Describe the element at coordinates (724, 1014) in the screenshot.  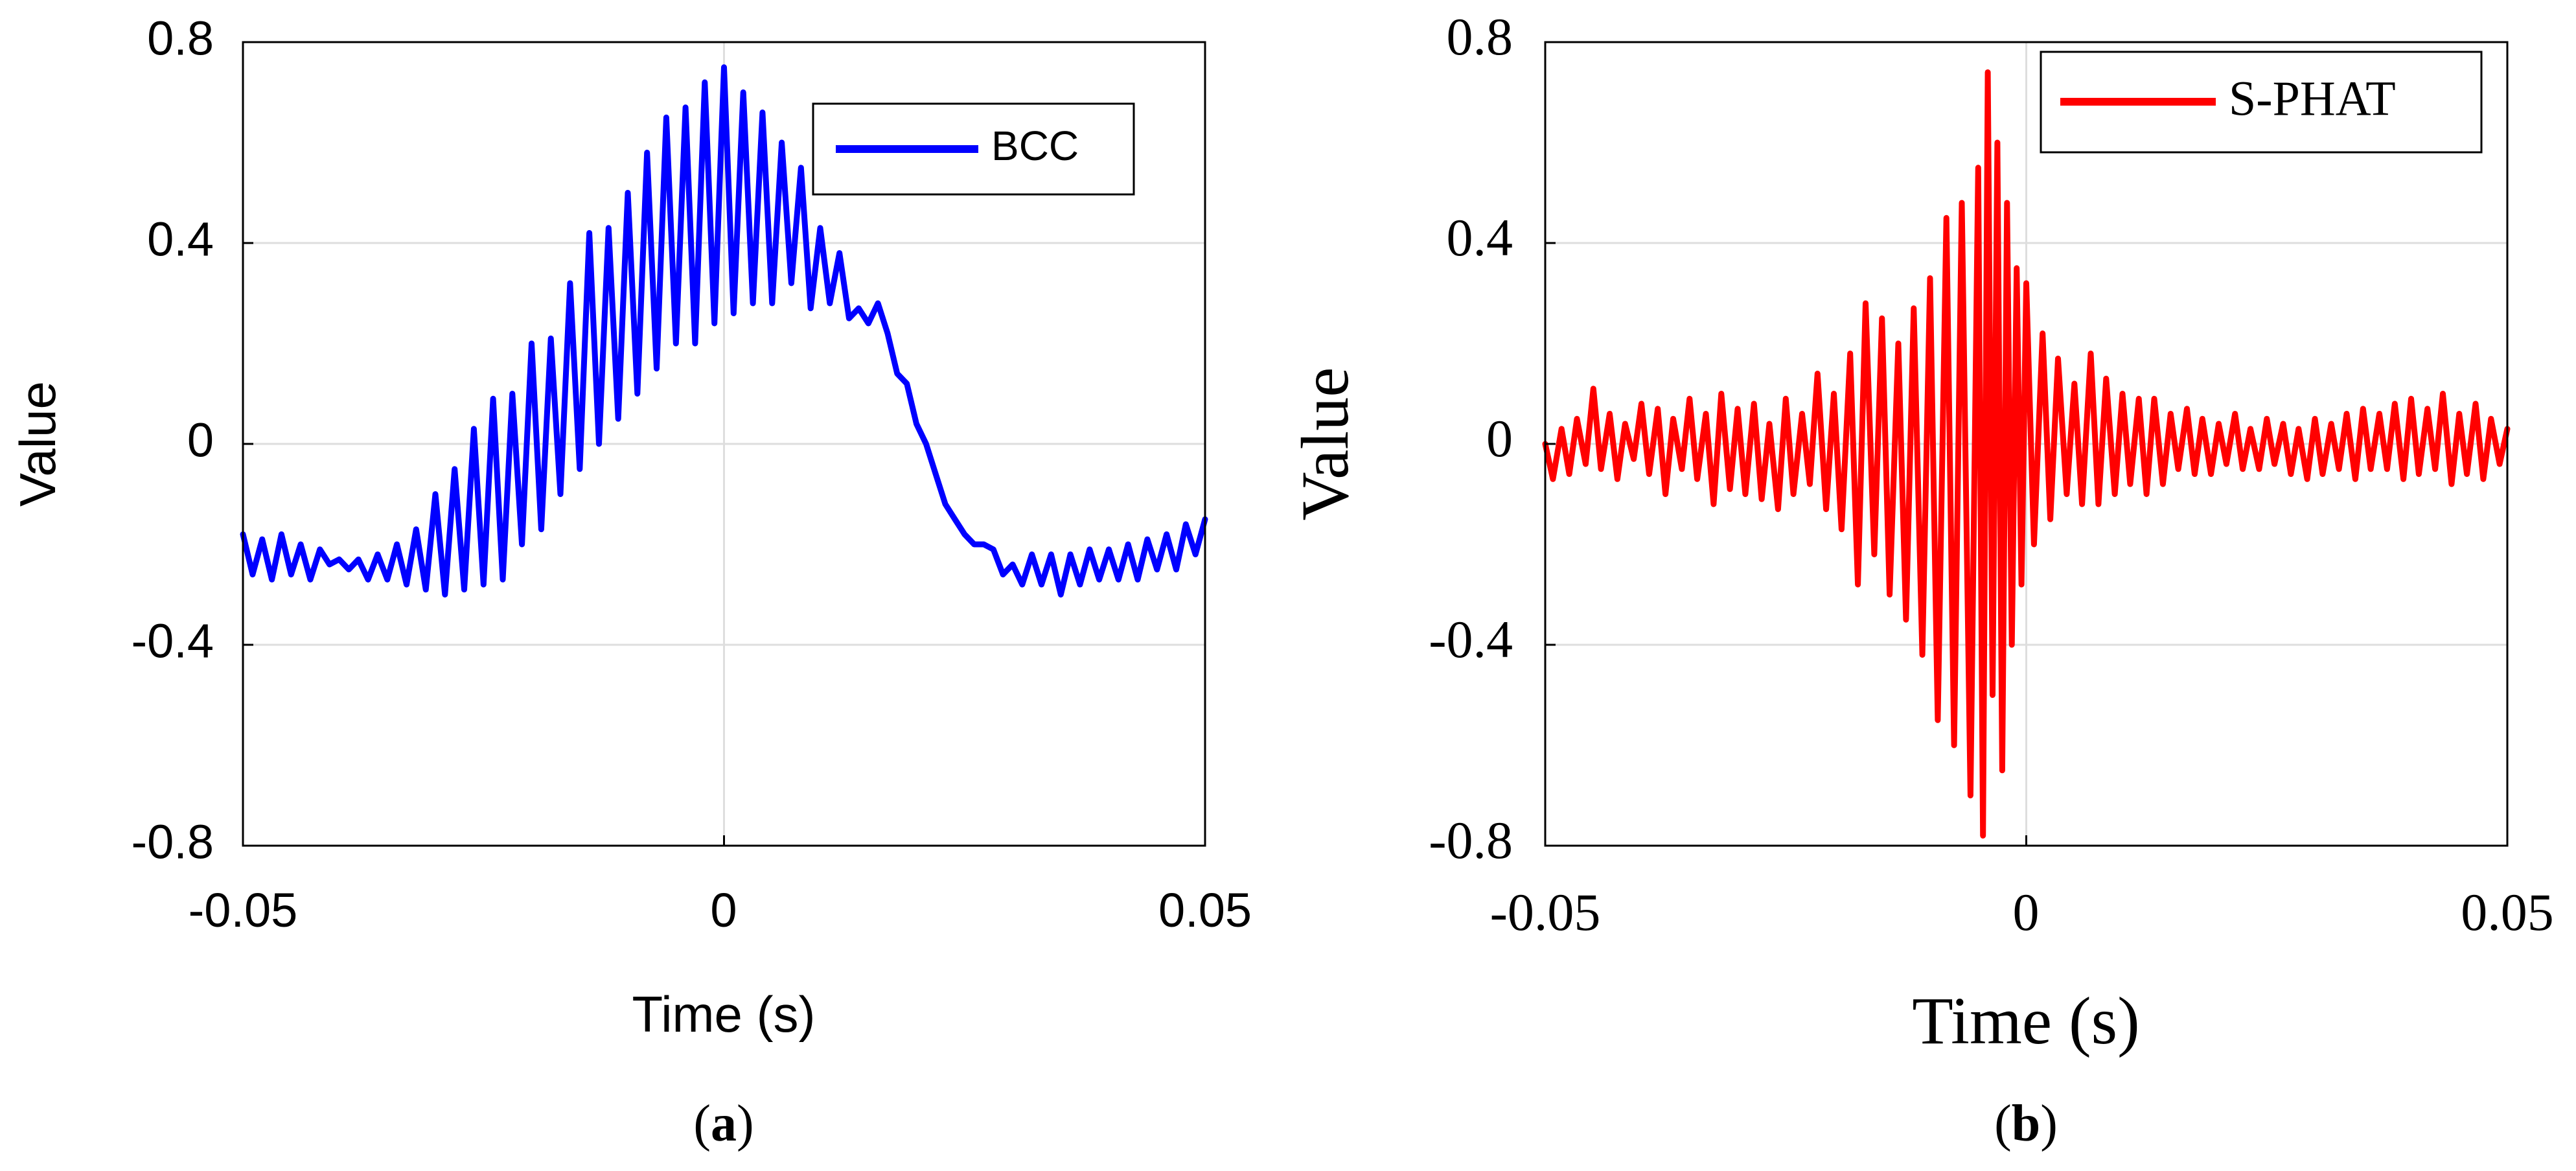
I see `x-axis-label-a: Time (s)` at that location.